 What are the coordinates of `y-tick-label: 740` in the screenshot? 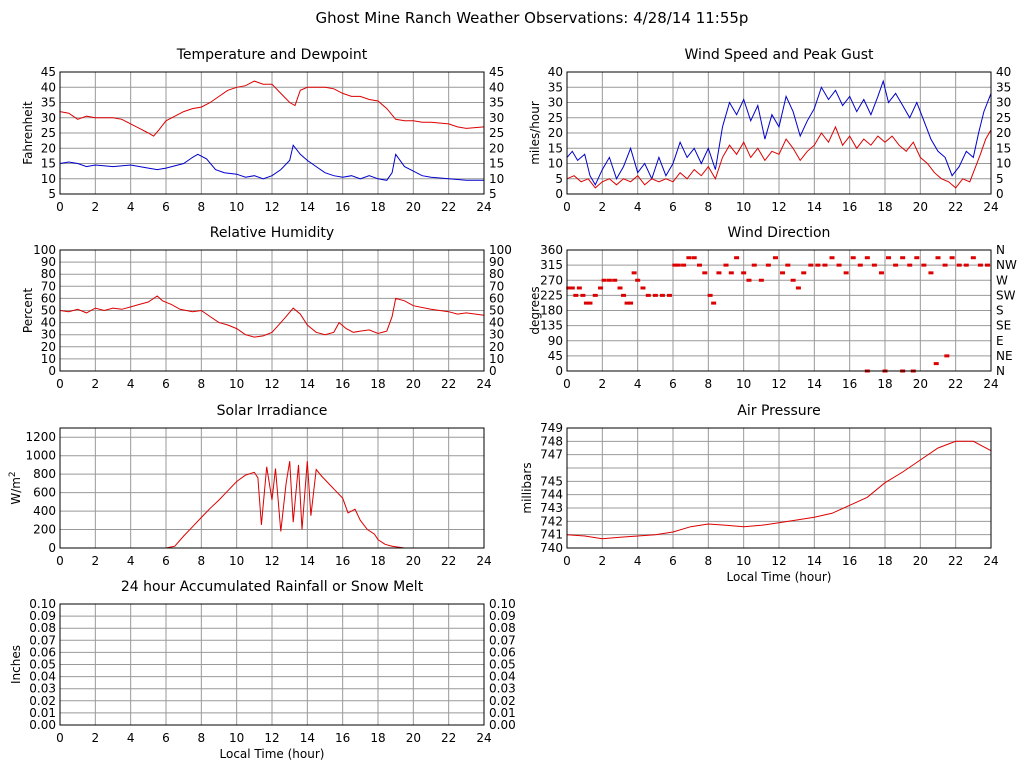 It's located at (551, 548).